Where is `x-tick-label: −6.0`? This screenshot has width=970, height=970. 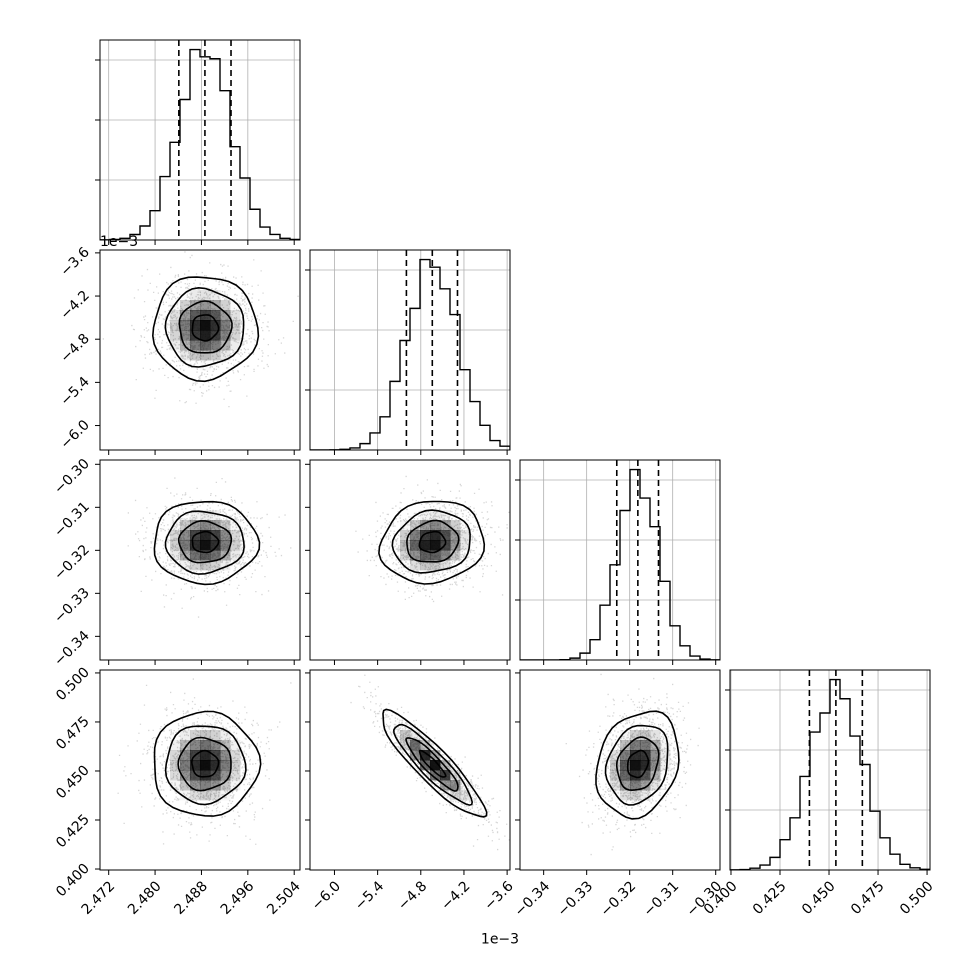
x-tick-label: −6.0 is located at coordinates (326, 895).